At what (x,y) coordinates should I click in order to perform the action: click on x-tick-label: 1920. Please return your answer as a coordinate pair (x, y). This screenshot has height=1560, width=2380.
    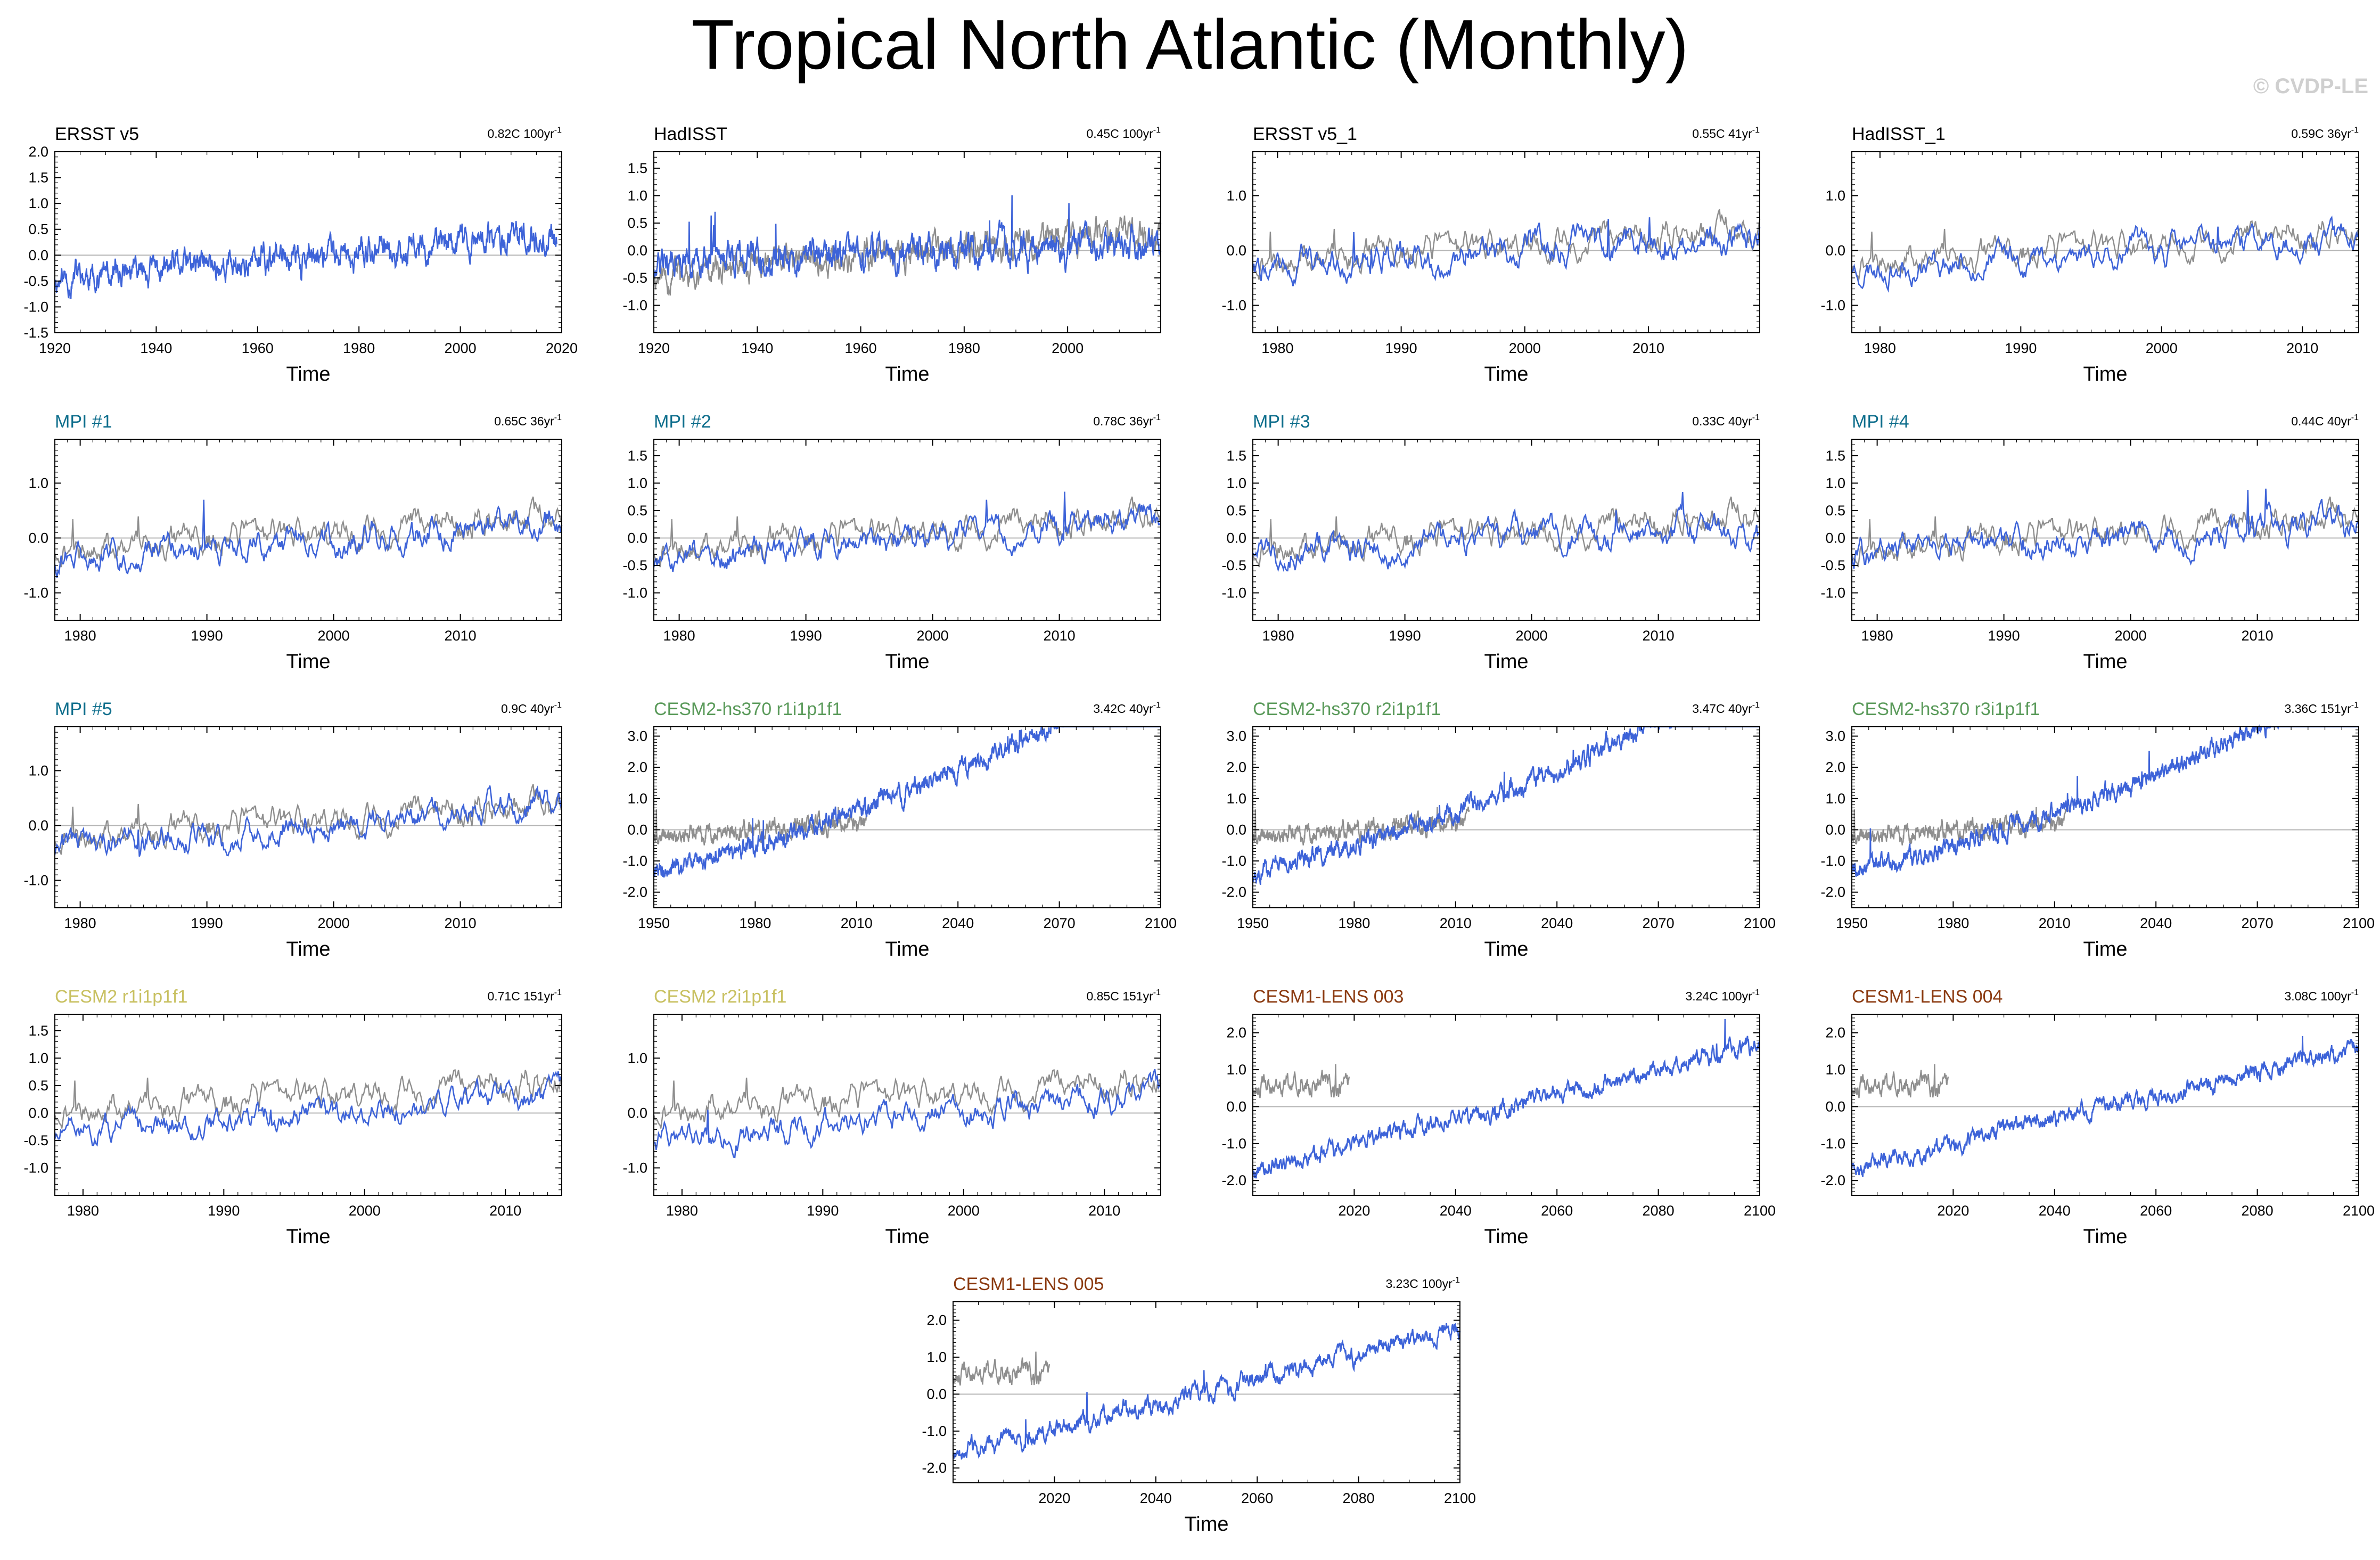
    Looking at the image, I should click on (654, 348).